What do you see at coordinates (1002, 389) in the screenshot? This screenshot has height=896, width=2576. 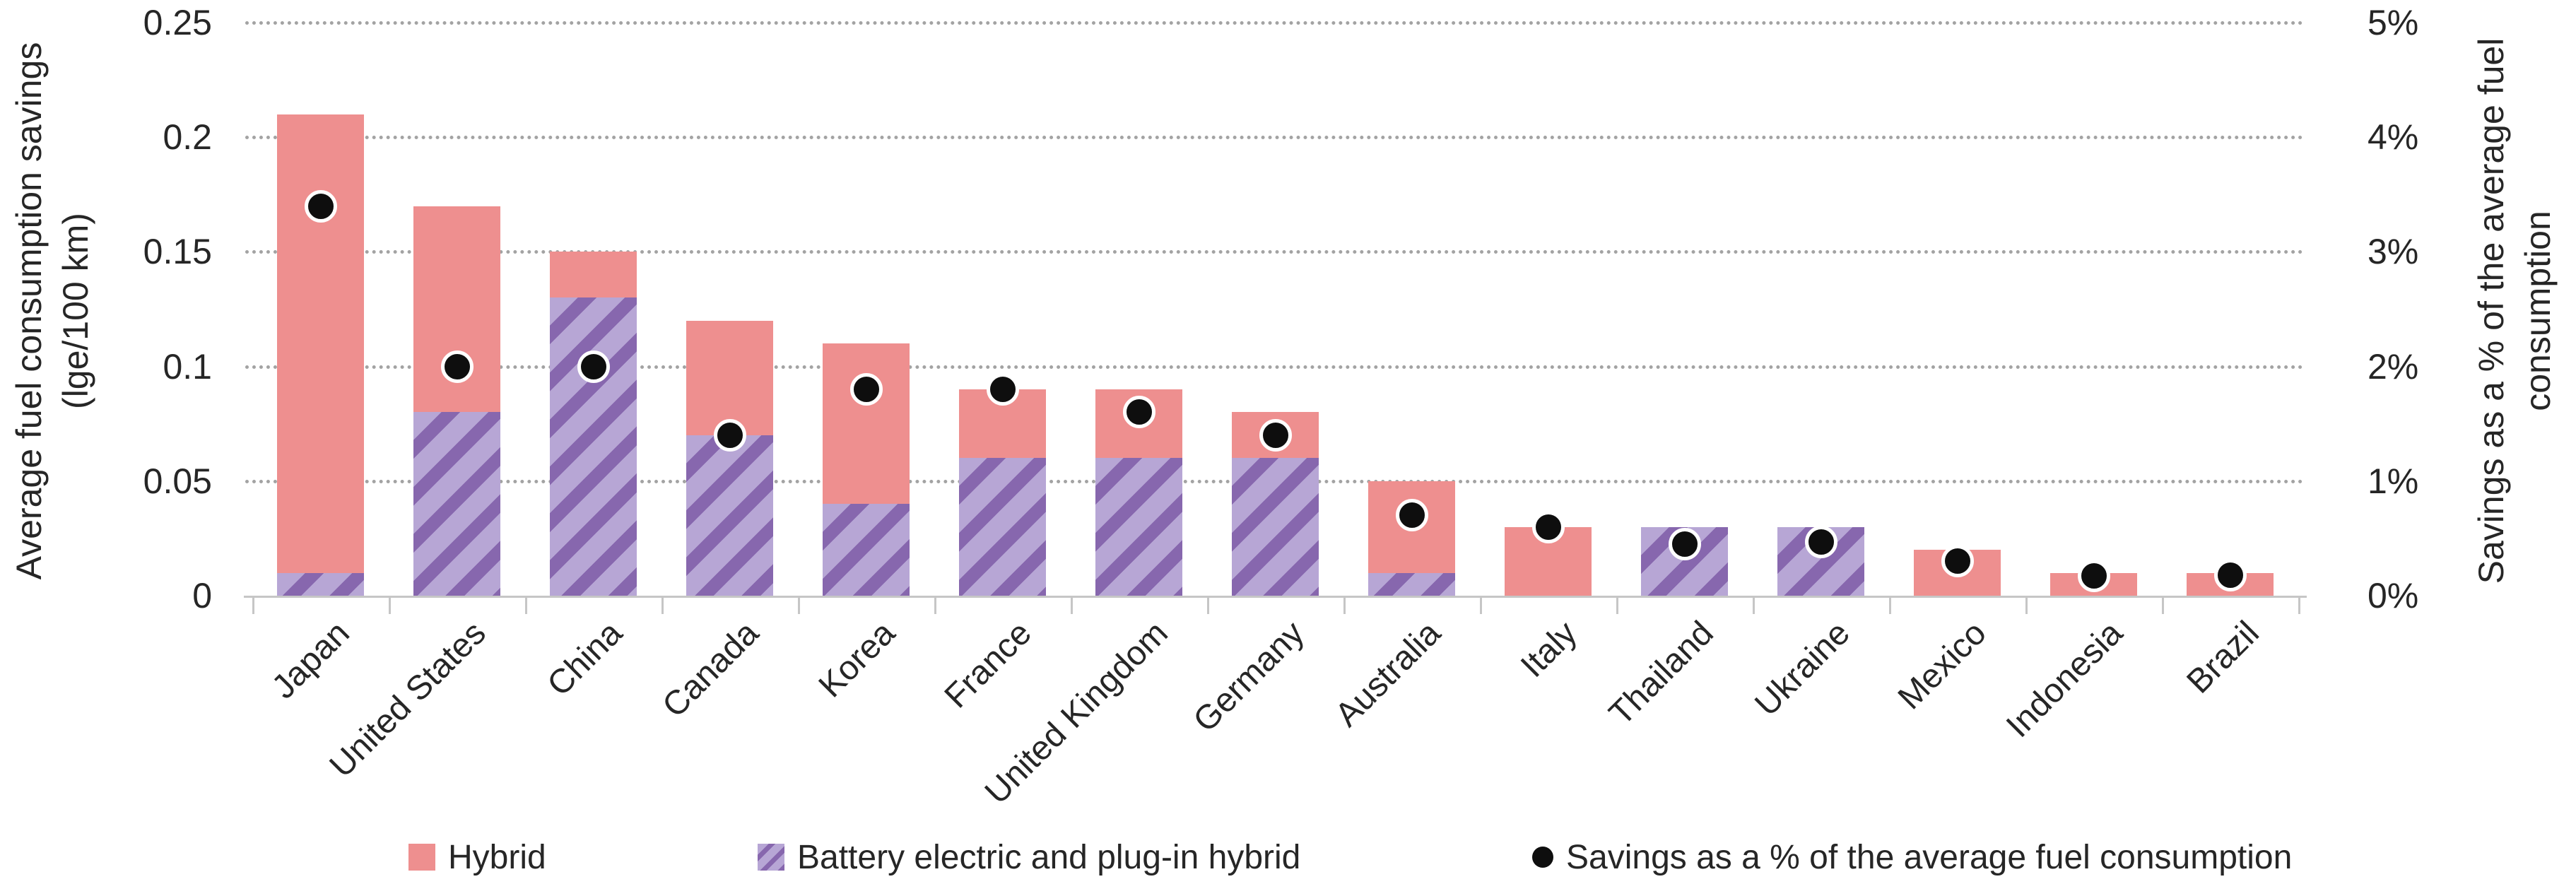 I see `savings-dot-france` at bounding box center [1002, 389].